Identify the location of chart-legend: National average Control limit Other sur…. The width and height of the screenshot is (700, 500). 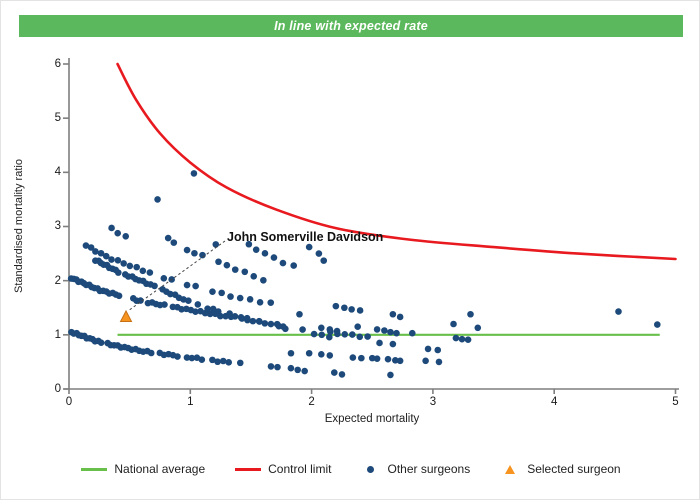
(351, 469).